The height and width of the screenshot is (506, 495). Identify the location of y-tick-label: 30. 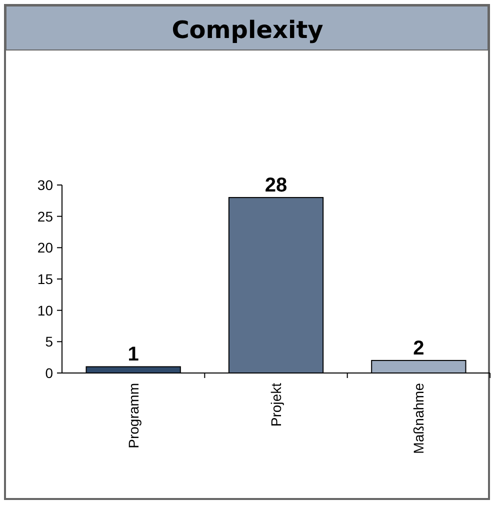
(45, 185).